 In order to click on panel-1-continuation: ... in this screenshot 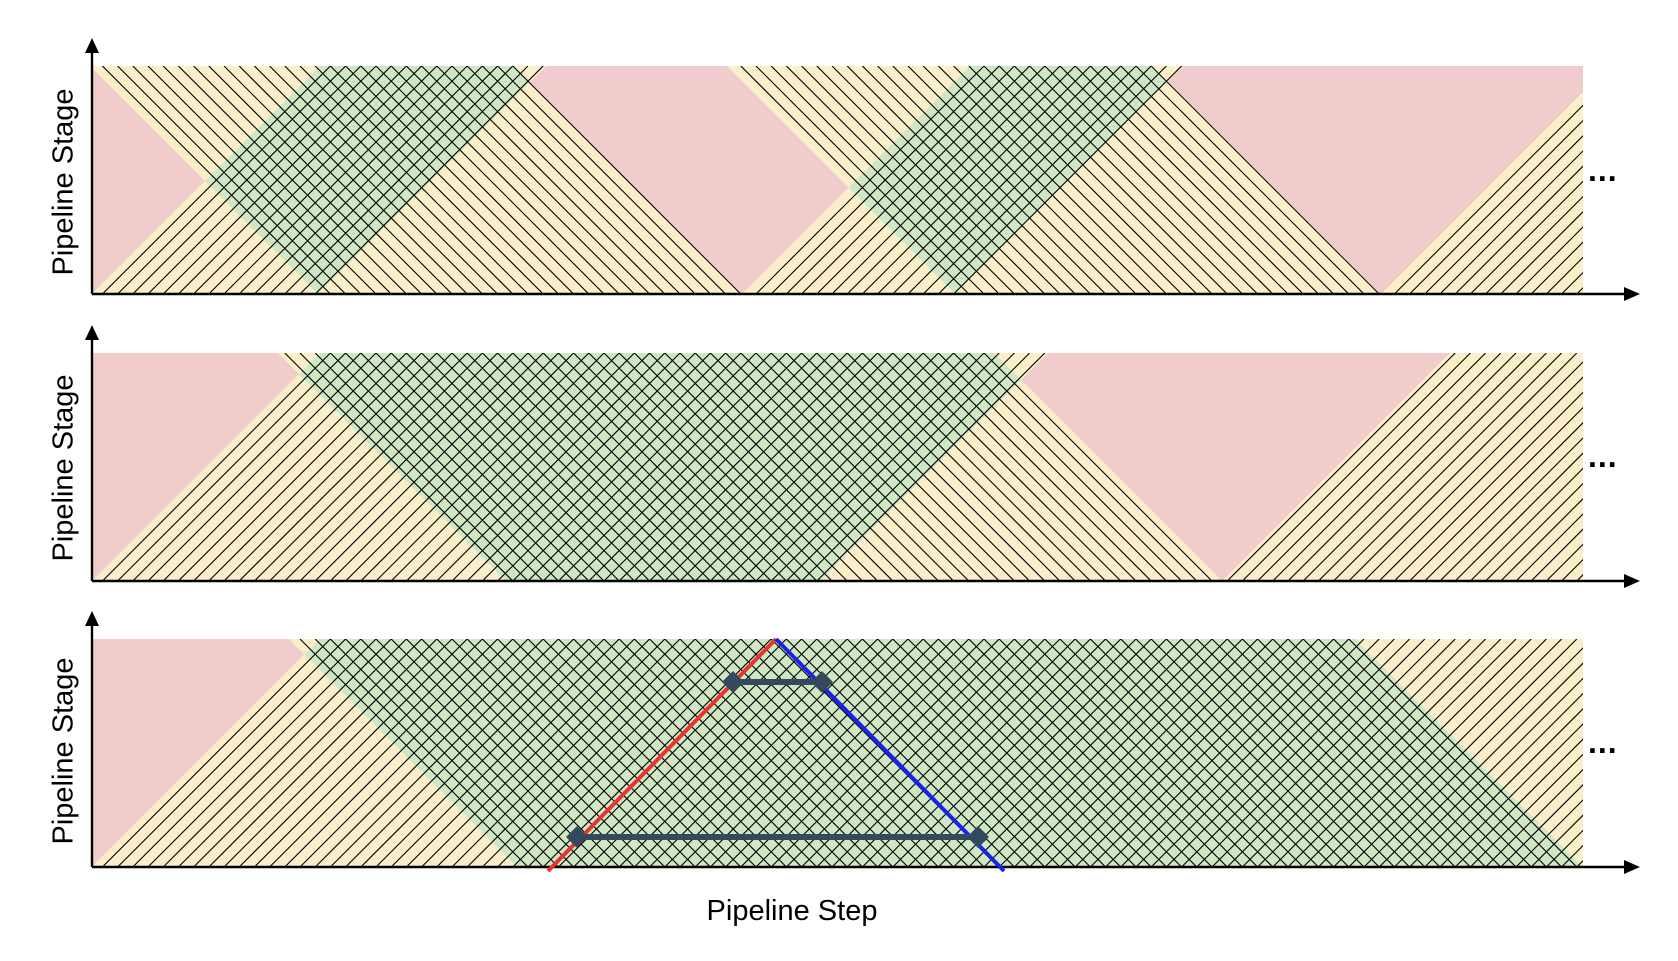, I will do `click(1603, 170)`.